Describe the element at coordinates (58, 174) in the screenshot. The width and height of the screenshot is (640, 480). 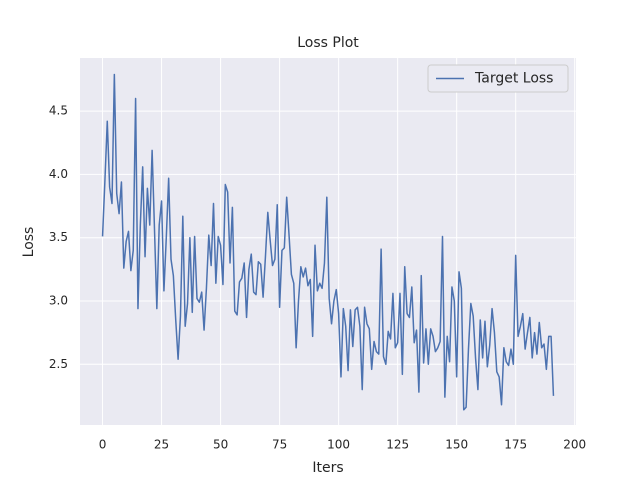
I see `y-tick-label: 4.0` at that location.